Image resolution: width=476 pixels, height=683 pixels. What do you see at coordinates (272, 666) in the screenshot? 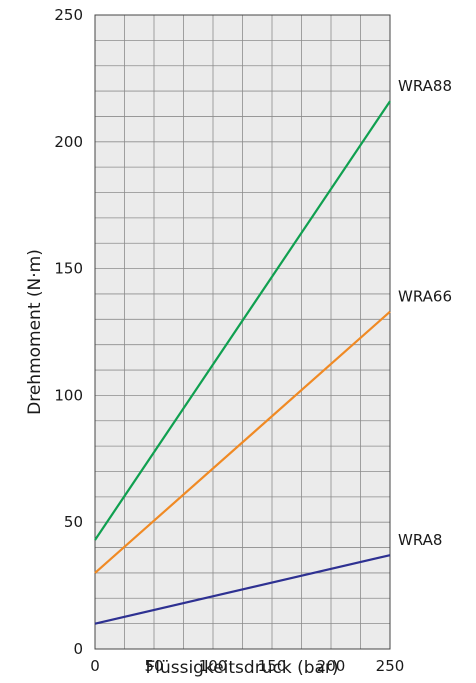
I see `x-tick-label: 150` at bounding box center [272, 666].